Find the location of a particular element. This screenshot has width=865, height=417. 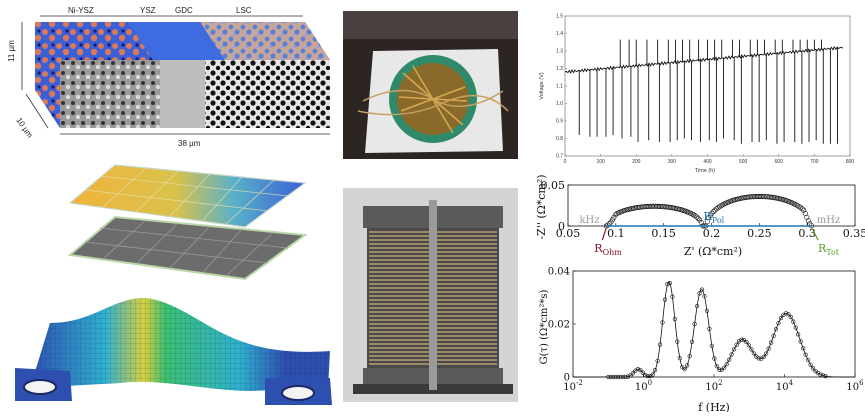

impedance-x-tick: 0.1 is located at coordinates (616, 233).